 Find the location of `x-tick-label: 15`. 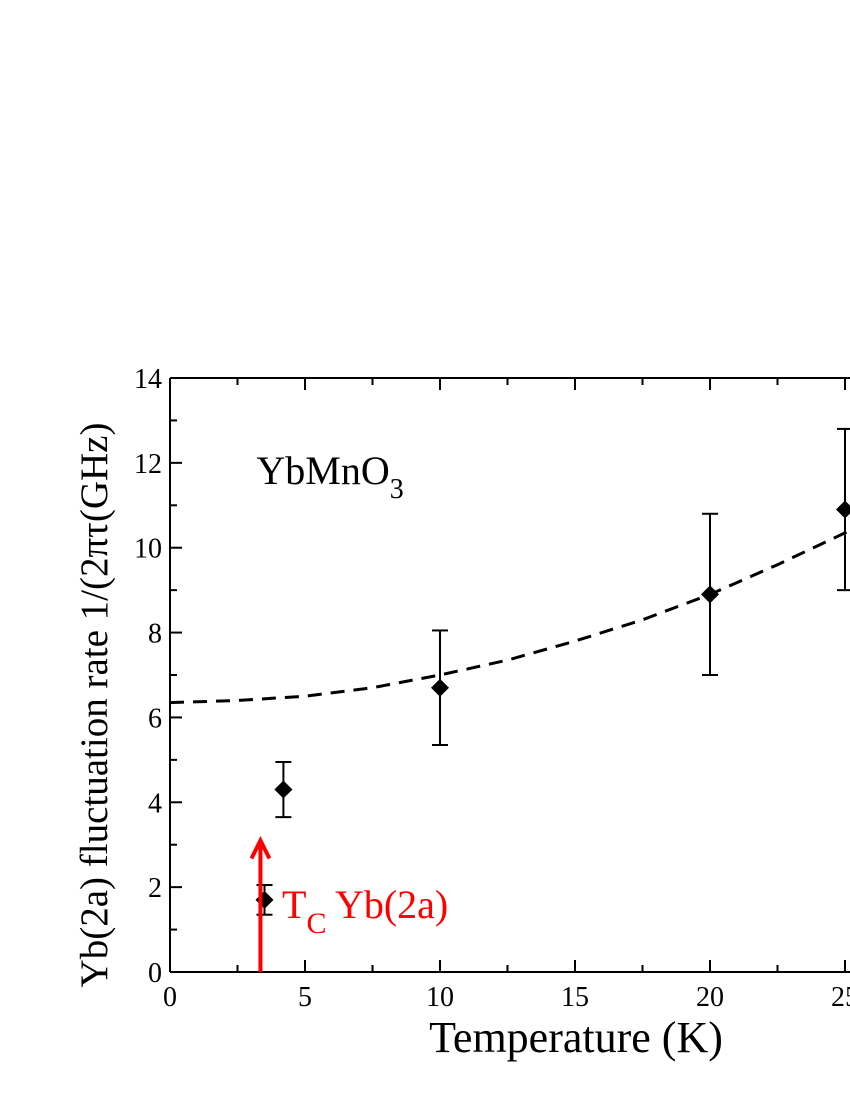

x-tick-label: 15 is located at coordinates (575, 997).